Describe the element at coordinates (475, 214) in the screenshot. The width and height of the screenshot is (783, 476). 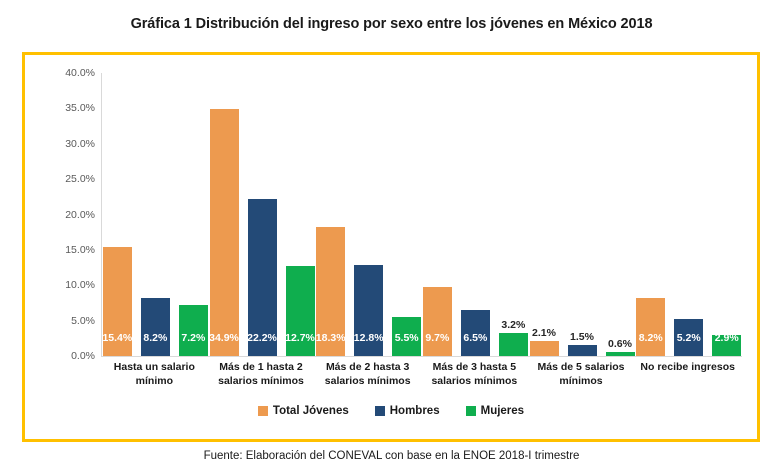
I see `bar-group: 9.7% 6.5% 3.2%` at that location.